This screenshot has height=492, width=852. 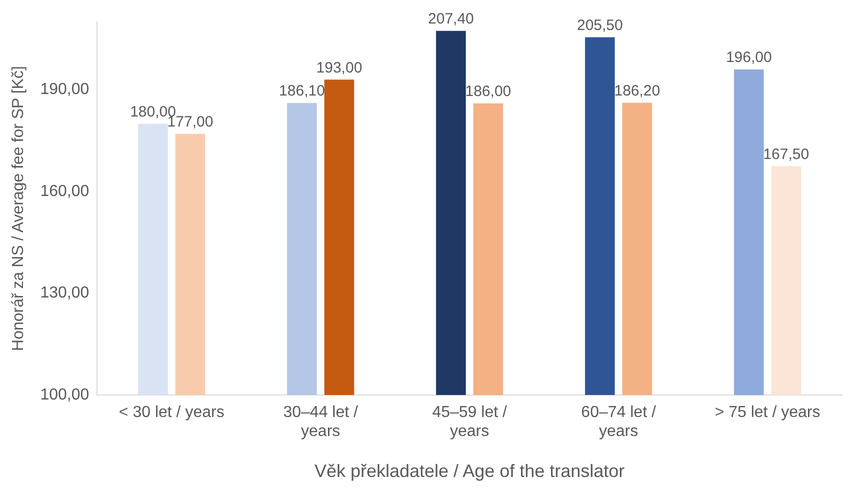 I want to click on y-tick-label: 190,00, so click(x=65, y=89).